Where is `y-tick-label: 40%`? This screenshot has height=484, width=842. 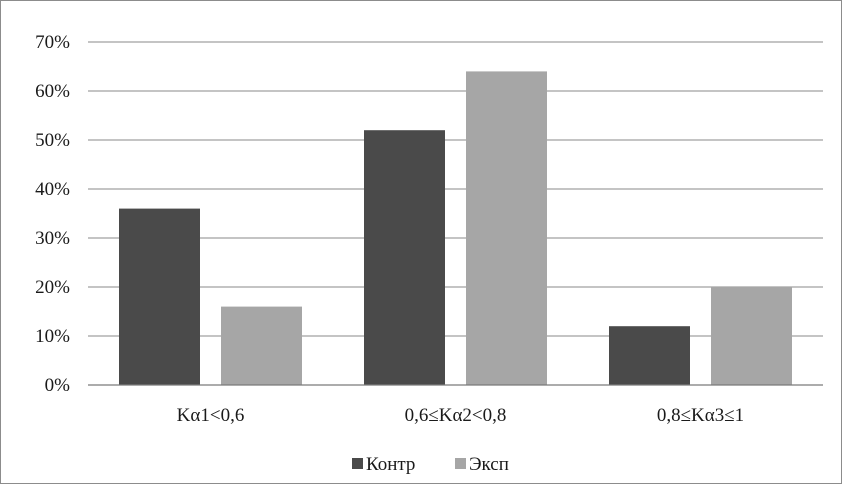 y-tick-label: 40% is located at coordinates (52, 189).